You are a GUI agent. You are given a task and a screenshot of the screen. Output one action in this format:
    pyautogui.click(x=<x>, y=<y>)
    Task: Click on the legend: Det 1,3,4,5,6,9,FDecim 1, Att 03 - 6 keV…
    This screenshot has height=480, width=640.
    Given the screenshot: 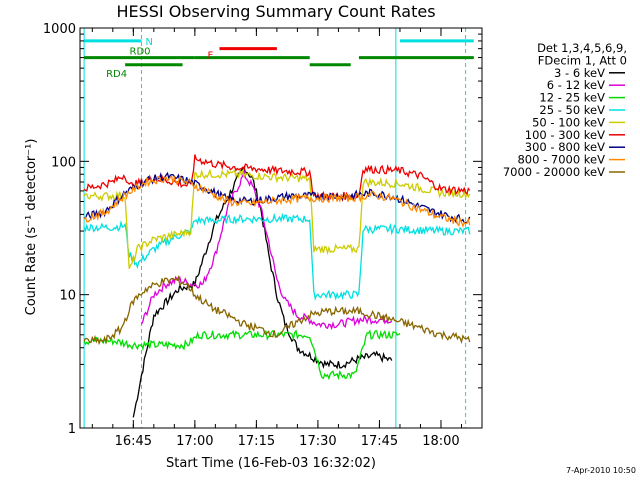 What is the action you would take?
    pyautogui.click(x=565, y=110)
    